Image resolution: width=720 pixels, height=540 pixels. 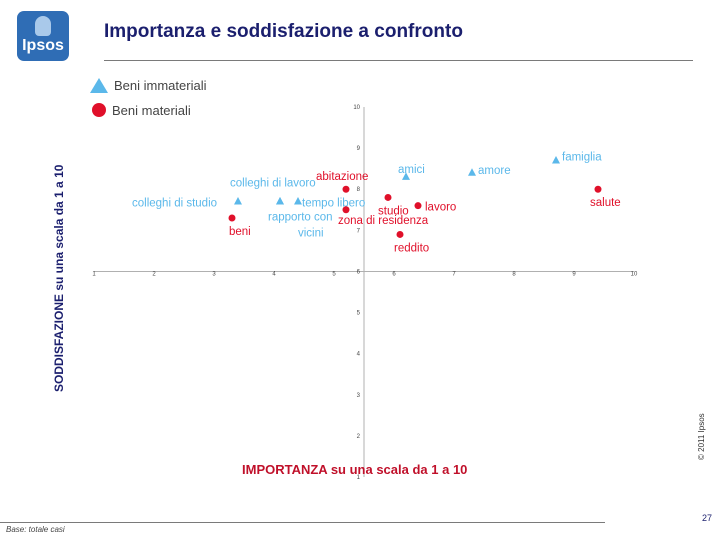 I want to click on legend-item-immaterial: Beni immateriali, so click(x=148, y=85).